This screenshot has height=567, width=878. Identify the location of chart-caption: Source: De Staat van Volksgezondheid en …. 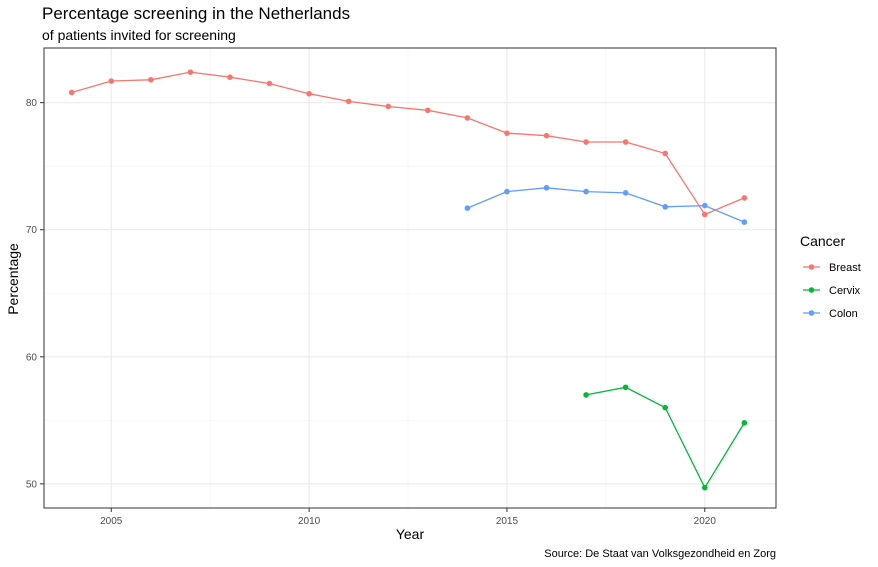
(660, 554).